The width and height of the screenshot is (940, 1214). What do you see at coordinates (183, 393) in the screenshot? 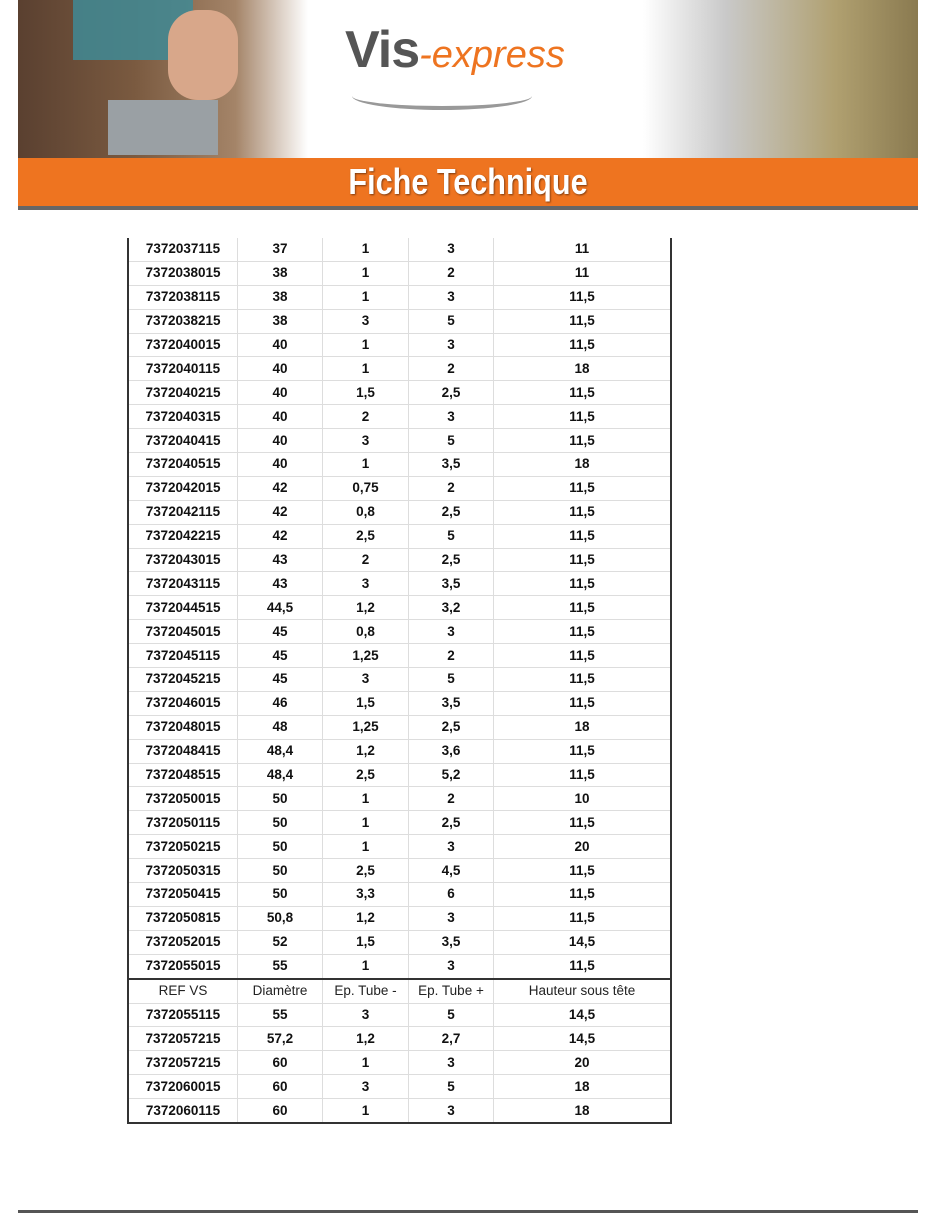
I see `table-cell: 7372040215` at bounding box center [183, 393].